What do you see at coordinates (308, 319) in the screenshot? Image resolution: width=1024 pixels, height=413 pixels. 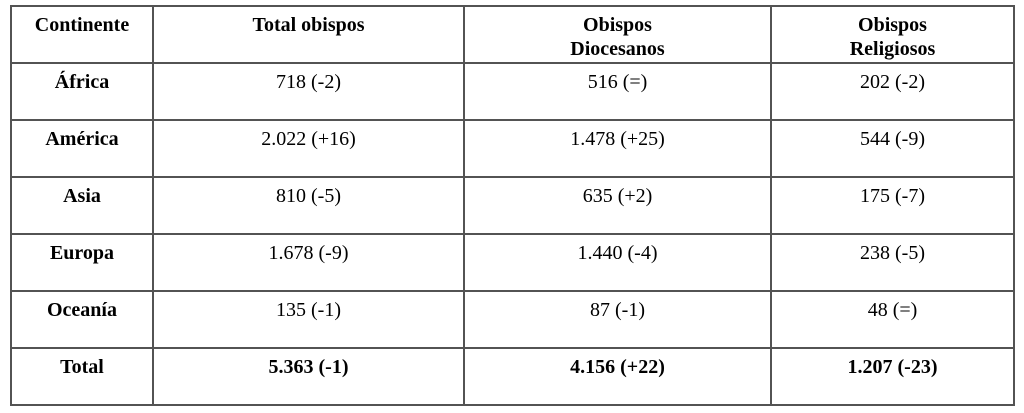 I see `total-obispos-value: 135 (-1)` at bounding box center [308, 319].